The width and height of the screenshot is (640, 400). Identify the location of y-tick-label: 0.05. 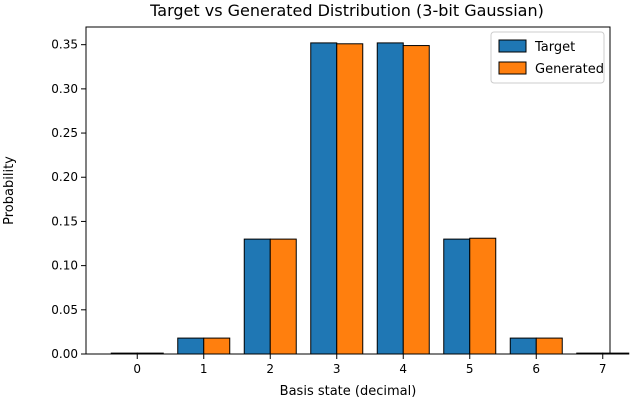
(64, 310).